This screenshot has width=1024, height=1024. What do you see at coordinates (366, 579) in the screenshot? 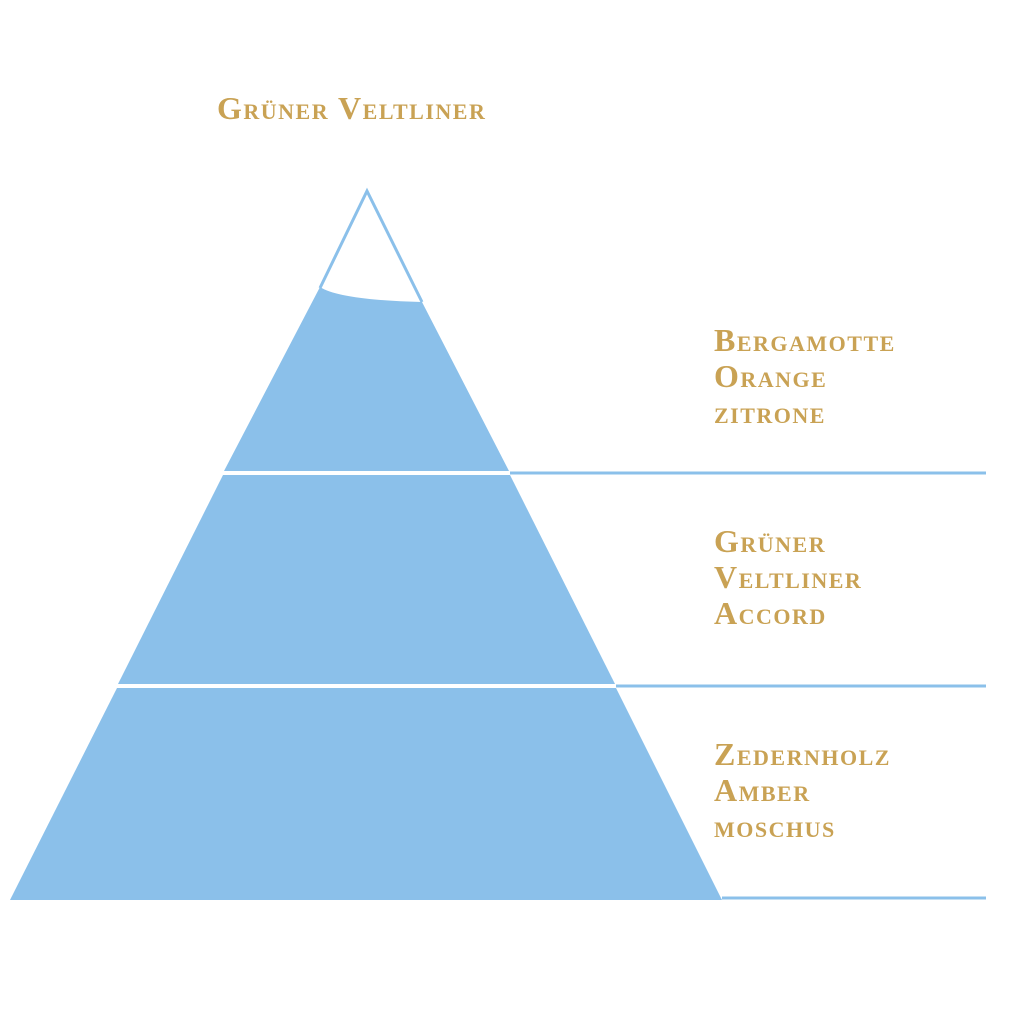
I see `pyramid-heart-tier` at bounding box center [366, 579].